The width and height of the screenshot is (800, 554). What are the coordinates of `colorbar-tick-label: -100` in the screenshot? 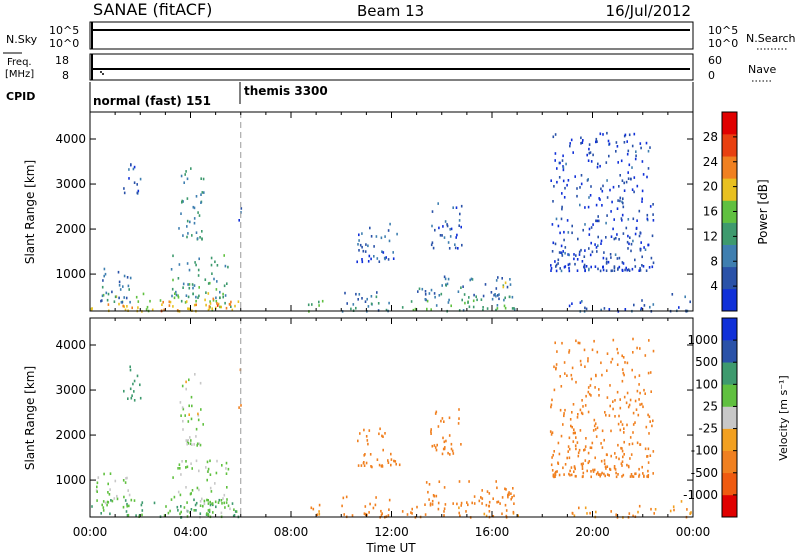 It's located at (704, 451).